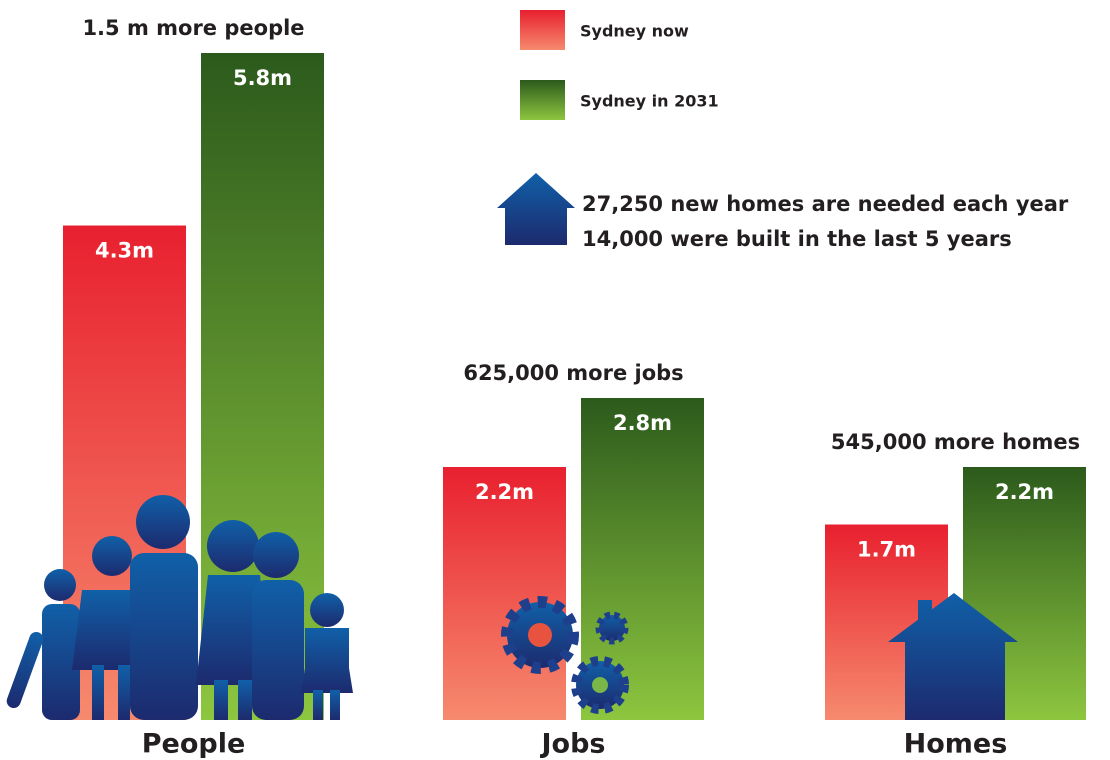 The image size is (1110, 760). What do you see at coordinates (649, 101) in the screenshot?
I see `legend-label: Sydney in 2031` at bounding box center [649, 101].